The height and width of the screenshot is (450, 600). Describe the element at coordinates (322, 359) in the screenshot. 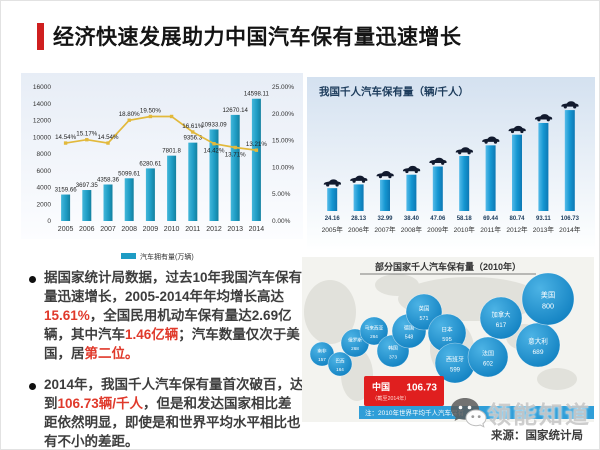

I see `bubble-value-label: 157` at that location.